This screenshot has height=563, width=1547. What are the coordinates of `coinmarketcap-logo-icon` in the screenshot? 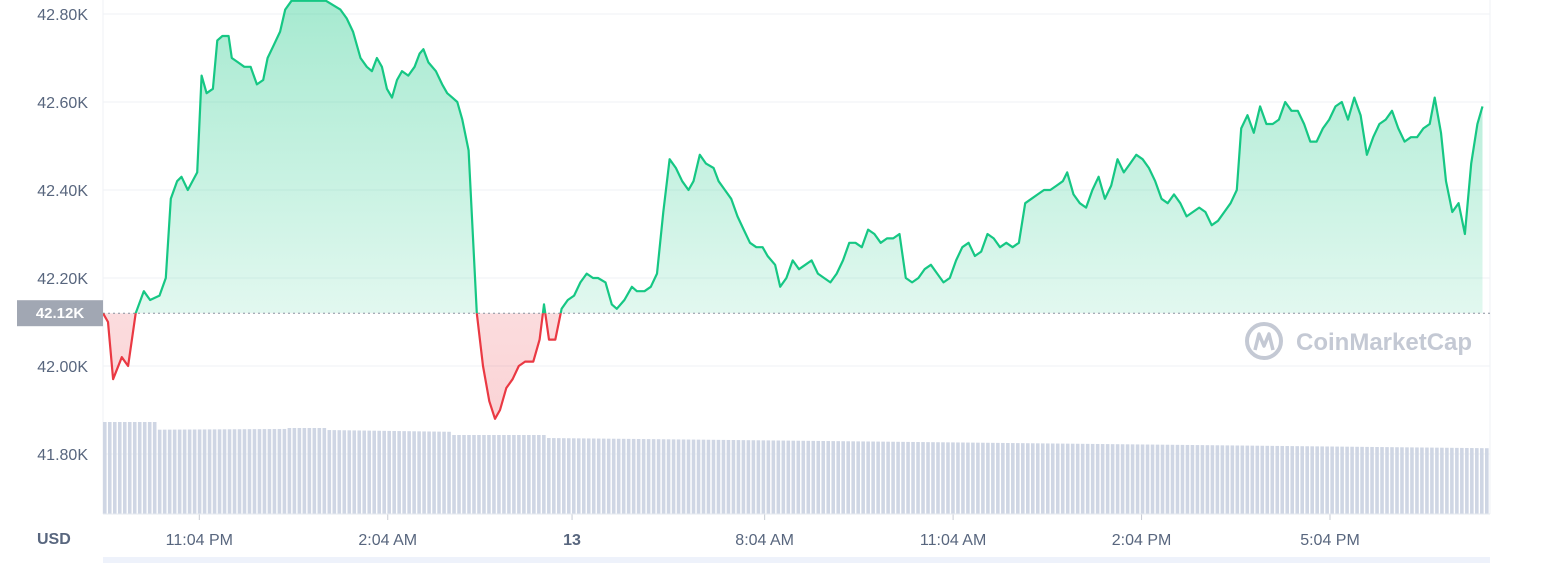 It's located at (1264, 341).